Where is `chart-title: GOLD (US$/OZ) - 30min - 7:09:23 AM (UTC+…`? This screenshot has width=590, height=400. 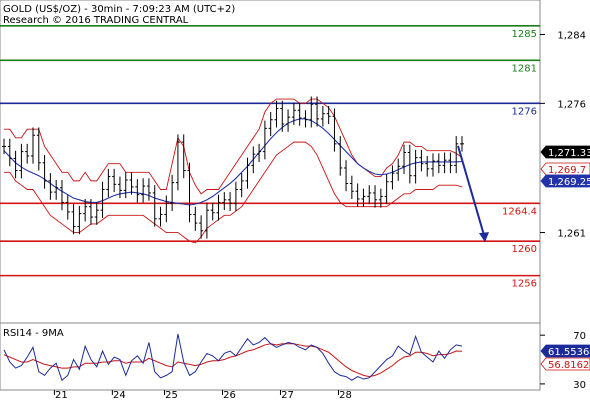
chart-title: GOLD (US$/OZ) - 30min - 7:09:23 AM (UTC+… is located at coordinates (119, 9).